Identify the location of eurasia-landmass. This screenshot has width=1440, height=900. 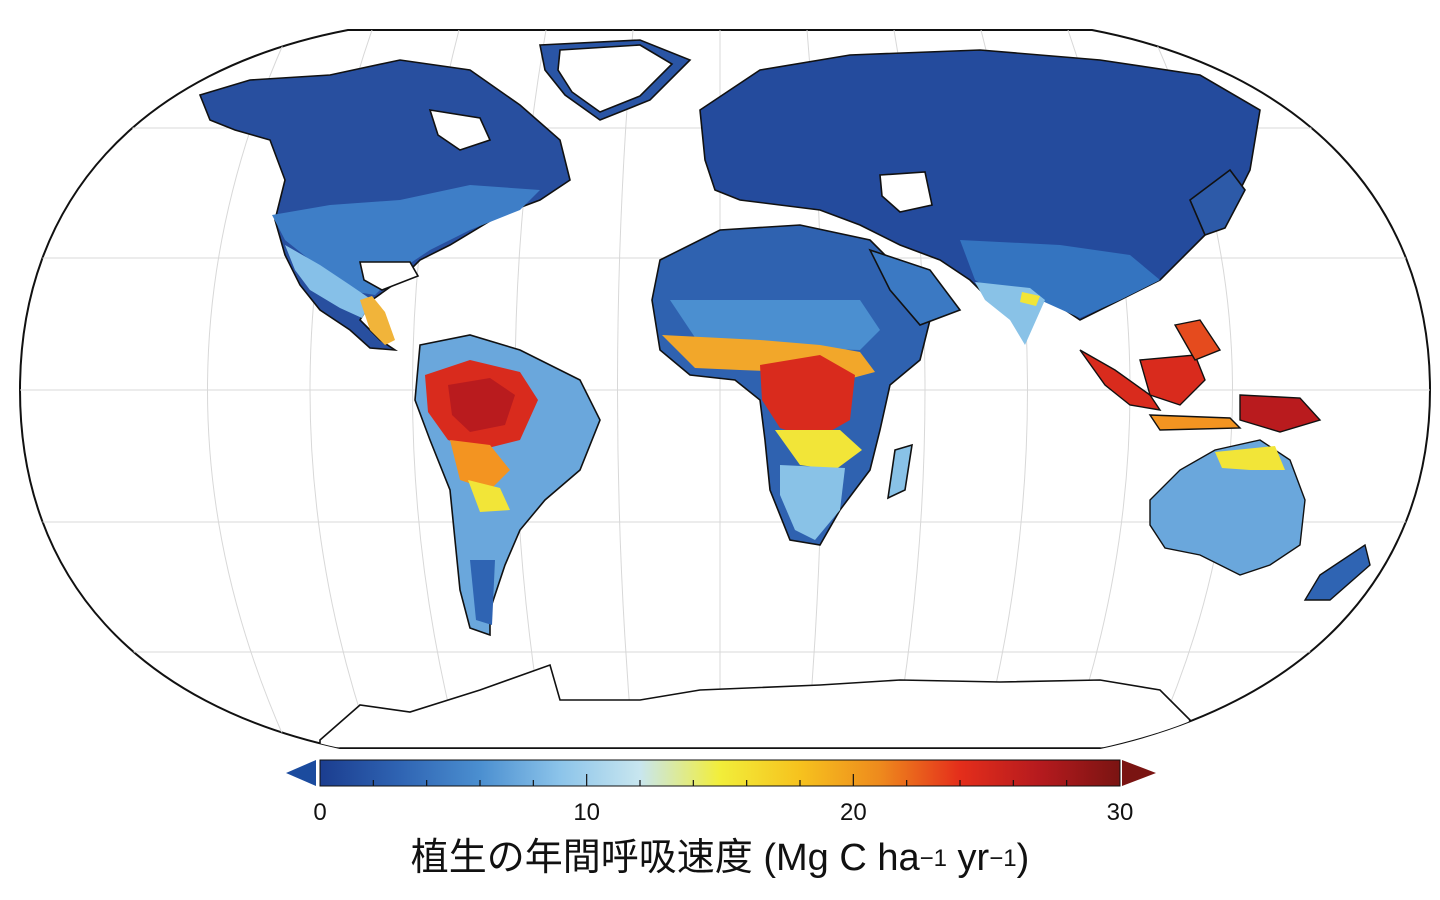
(980, 197).